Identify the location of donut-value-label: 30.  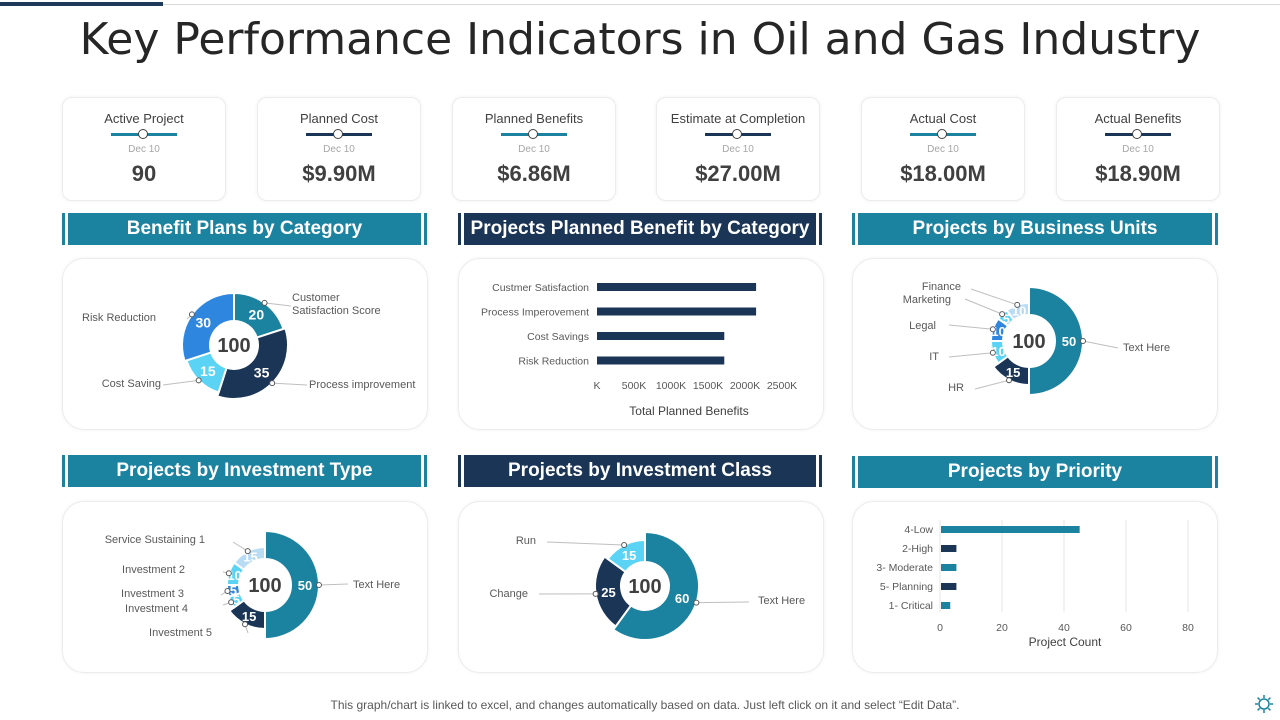
(203, 323).